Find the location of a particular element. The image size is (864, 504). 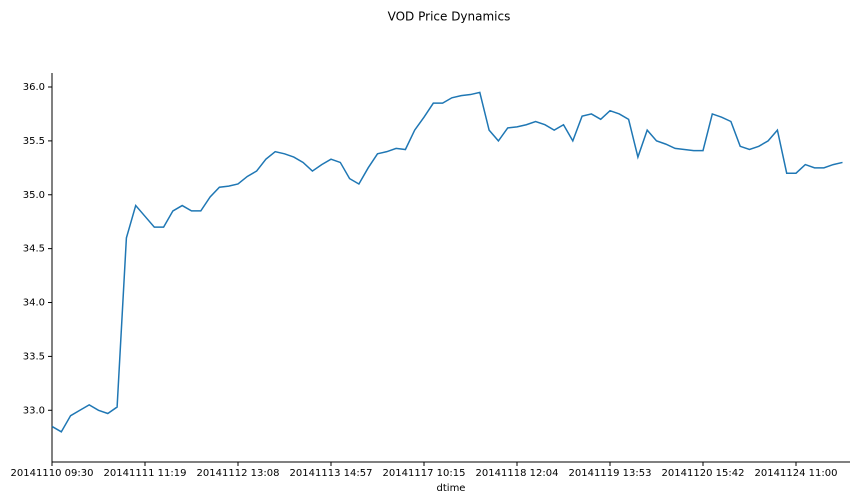

x-axis-label: dtime is located at coordinates (451, 488).